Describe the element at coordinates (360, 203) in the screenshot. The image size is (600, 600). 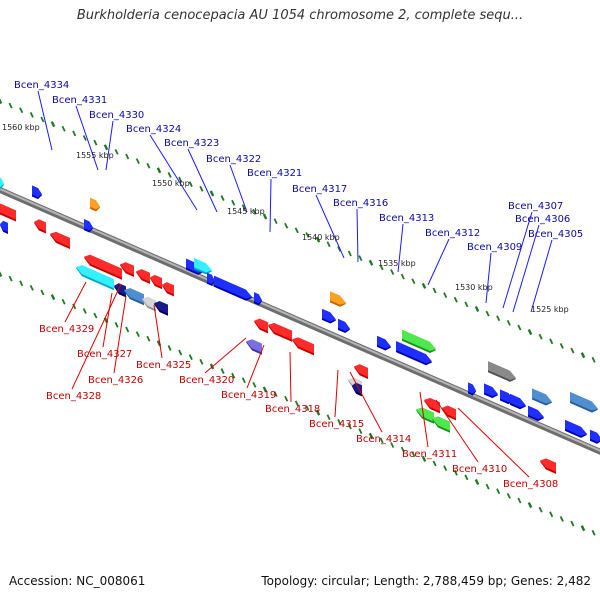
I see `upper-gene-label: Bcen_4316` at that location.